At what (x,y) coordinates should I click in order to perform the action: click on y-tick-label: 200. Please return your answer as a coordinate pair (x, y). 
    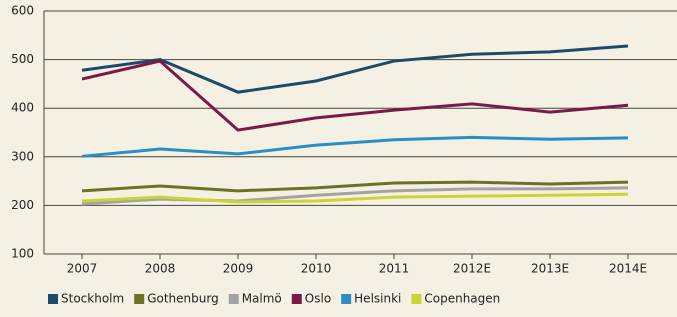
    Looking at the image, I should click on (22, 205).